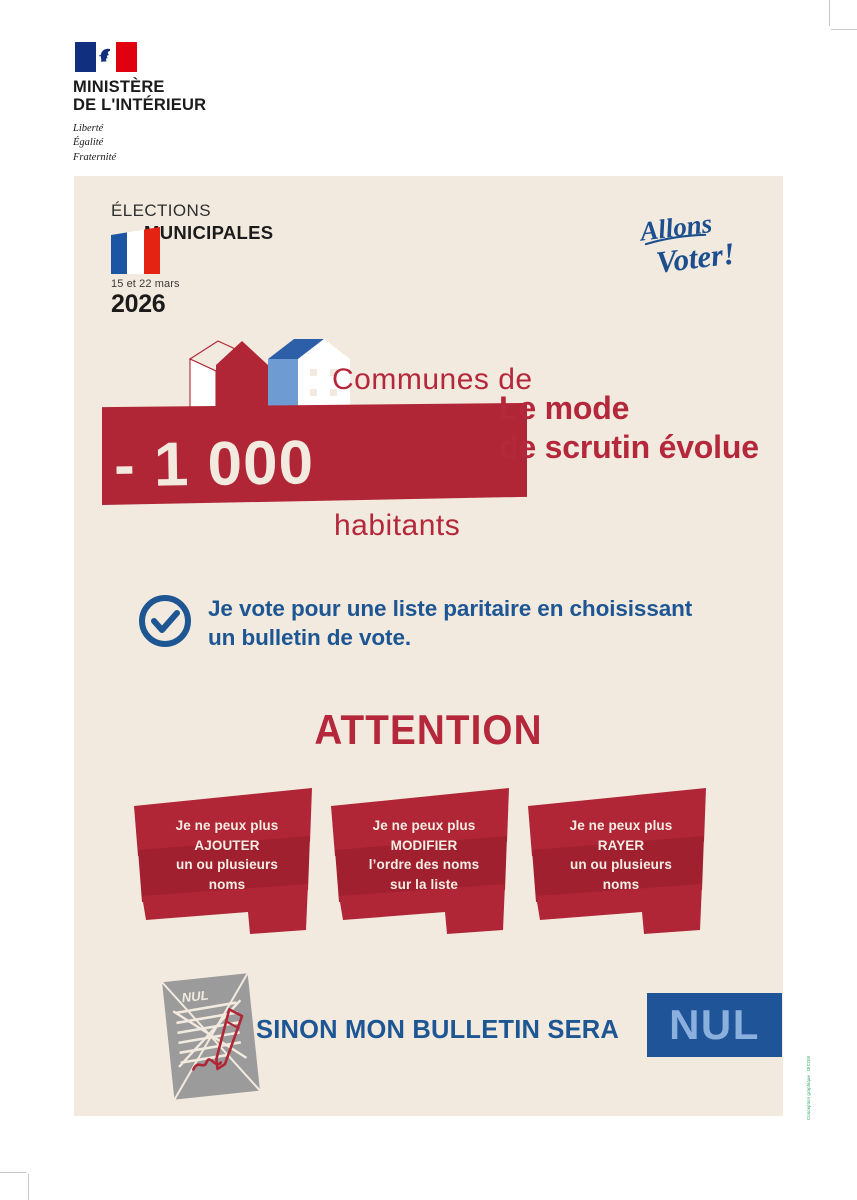  I want to click on municipales-word: MUNICIPALES, so click(209, 232).